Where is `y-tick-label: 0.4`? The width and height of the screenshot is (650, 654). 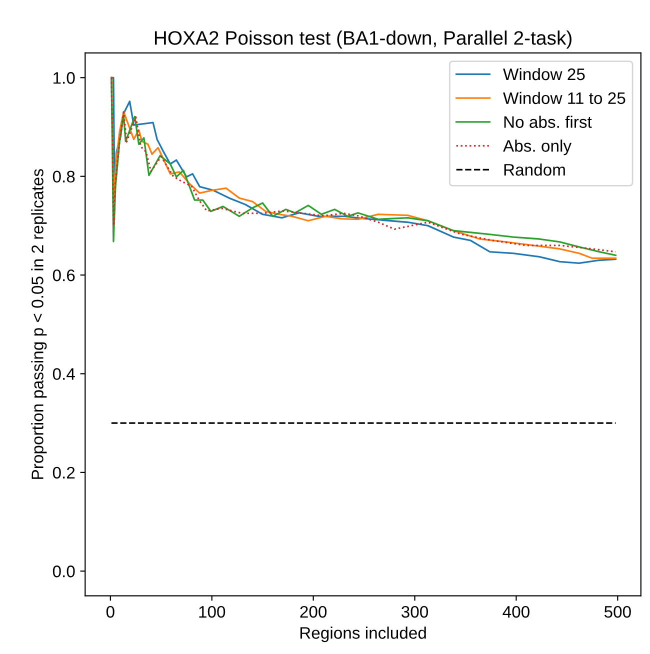 y-tick-label: 0.4 is located at coordinates (63, 374).